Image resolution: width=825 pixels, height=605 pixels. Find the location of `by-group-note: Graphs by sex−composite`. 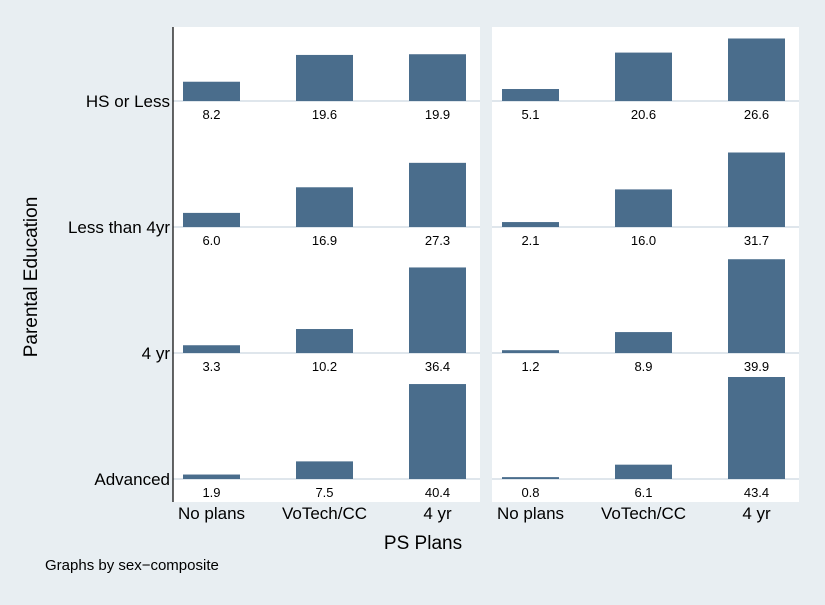

by-group-note: Graphs by sex−composite is located at coordinates (132, 565).